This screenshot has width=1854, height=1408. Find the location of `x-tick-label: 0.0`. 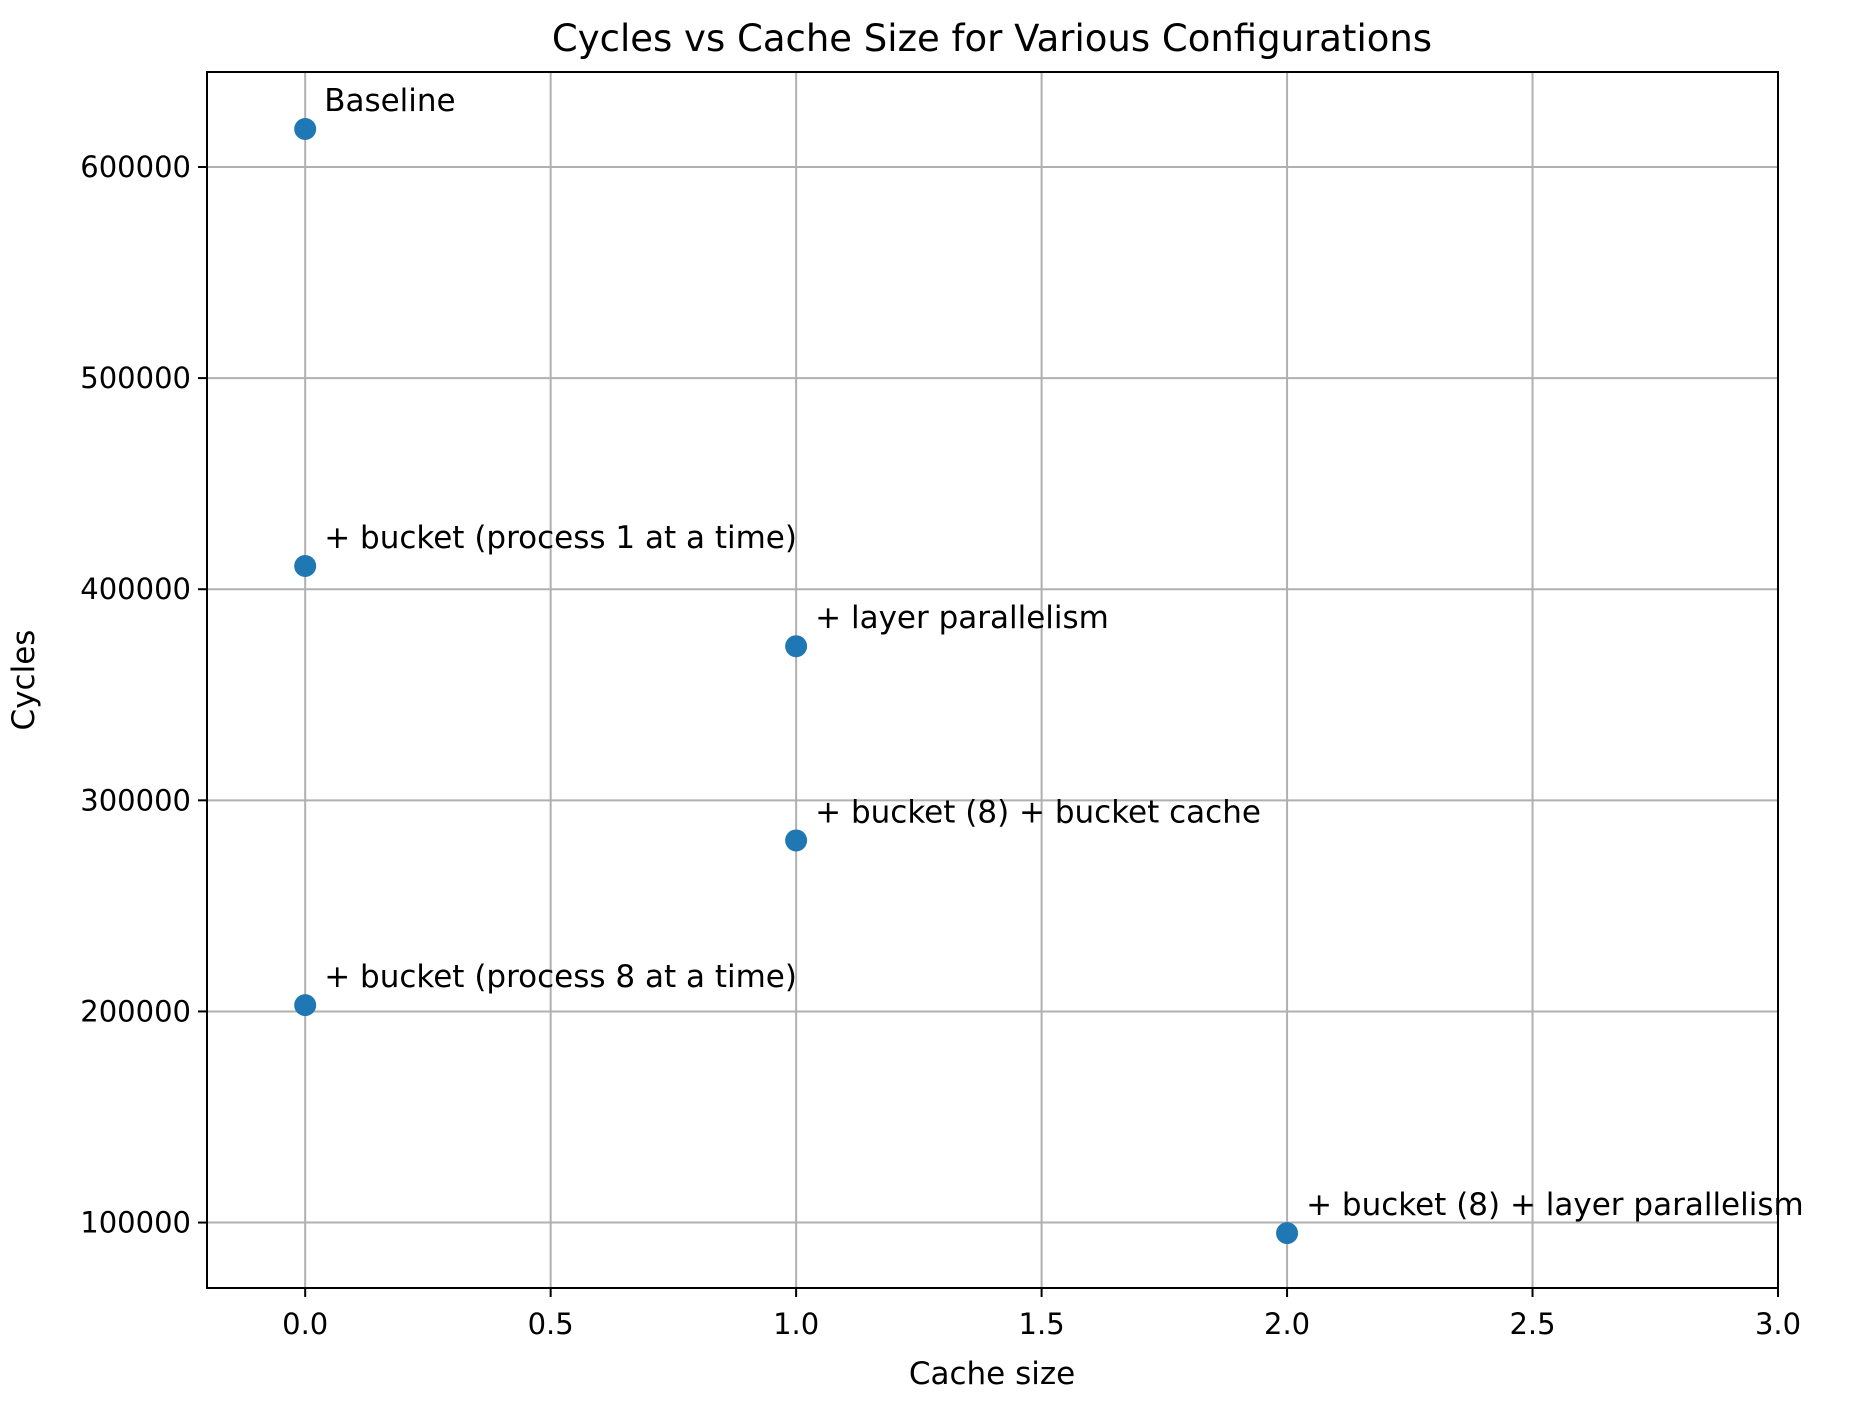

x-tick-label: 0.0 is located at coordinates (305, 1324).